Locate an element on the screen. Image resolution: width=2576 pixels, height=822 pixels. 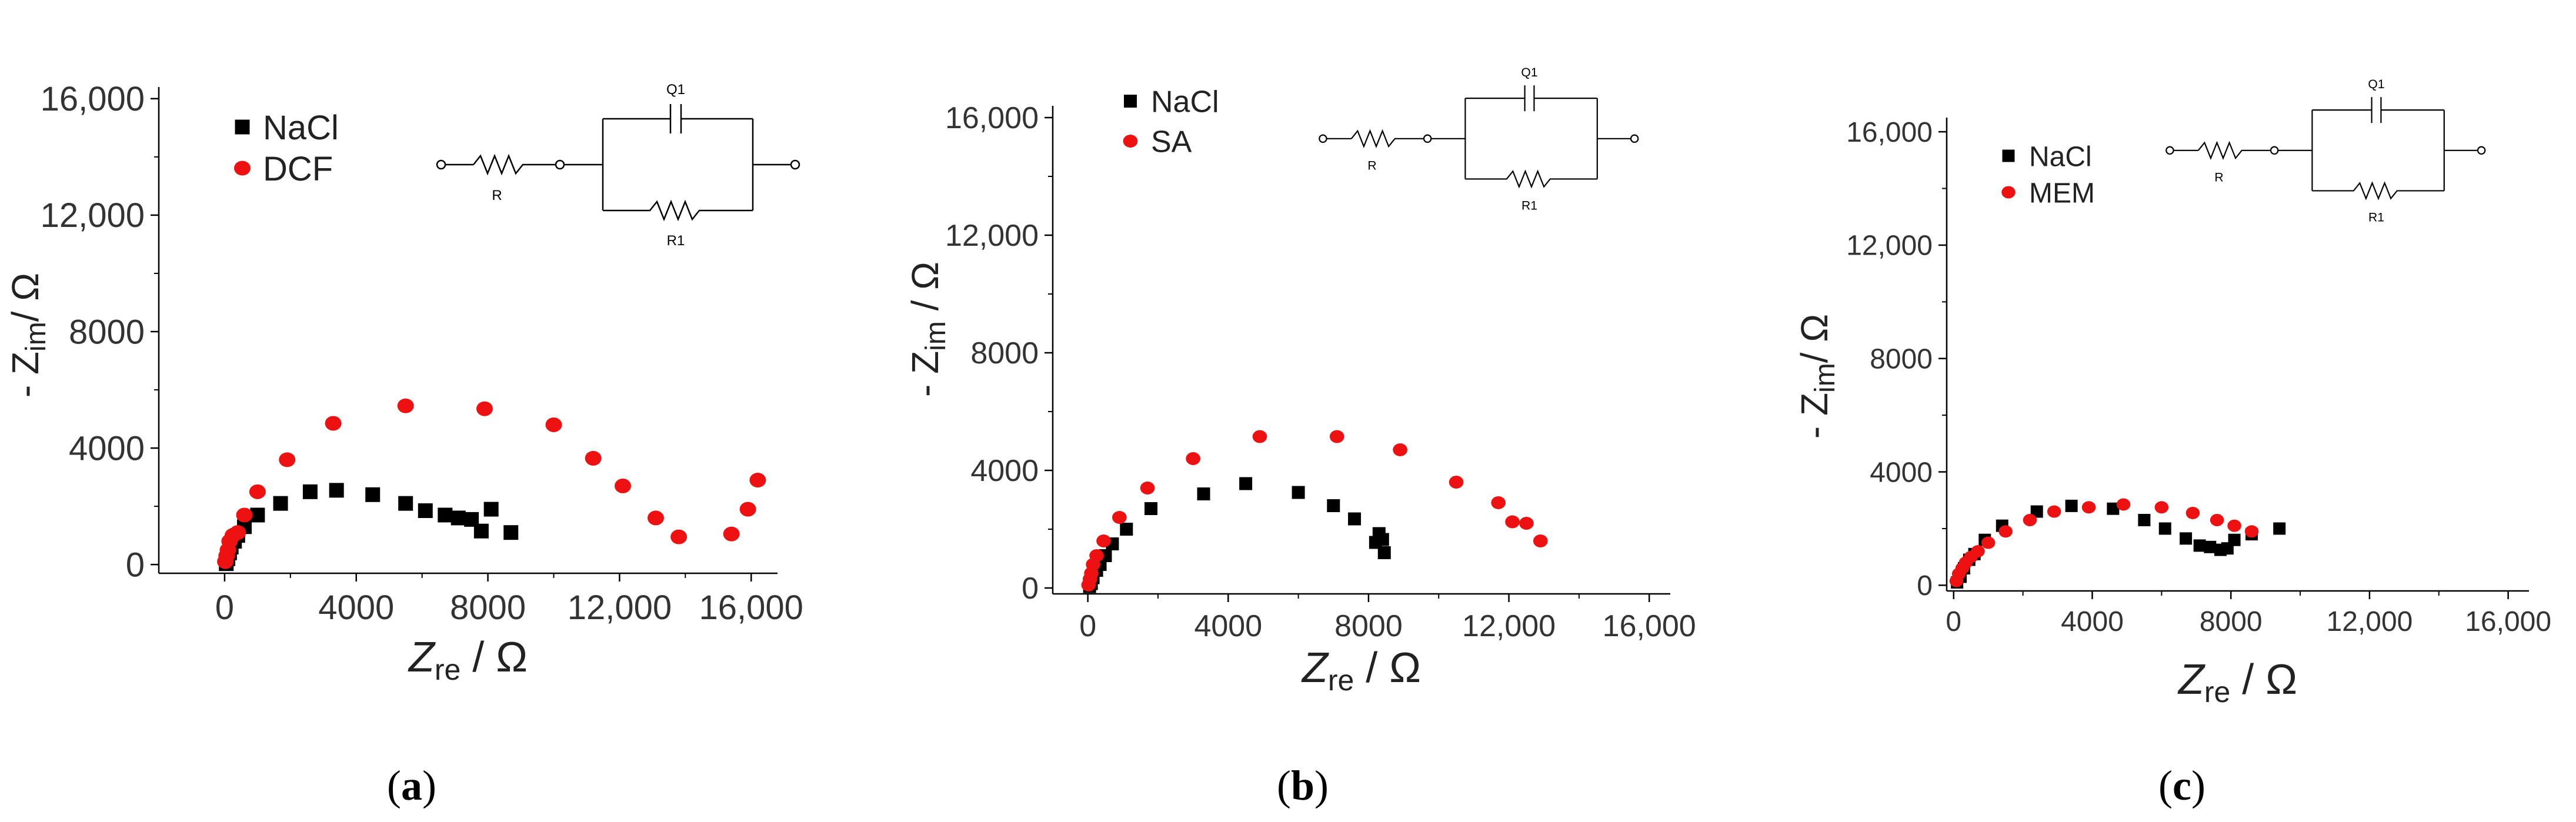
panel-label: (c) is located at coordinates (2181, 785).